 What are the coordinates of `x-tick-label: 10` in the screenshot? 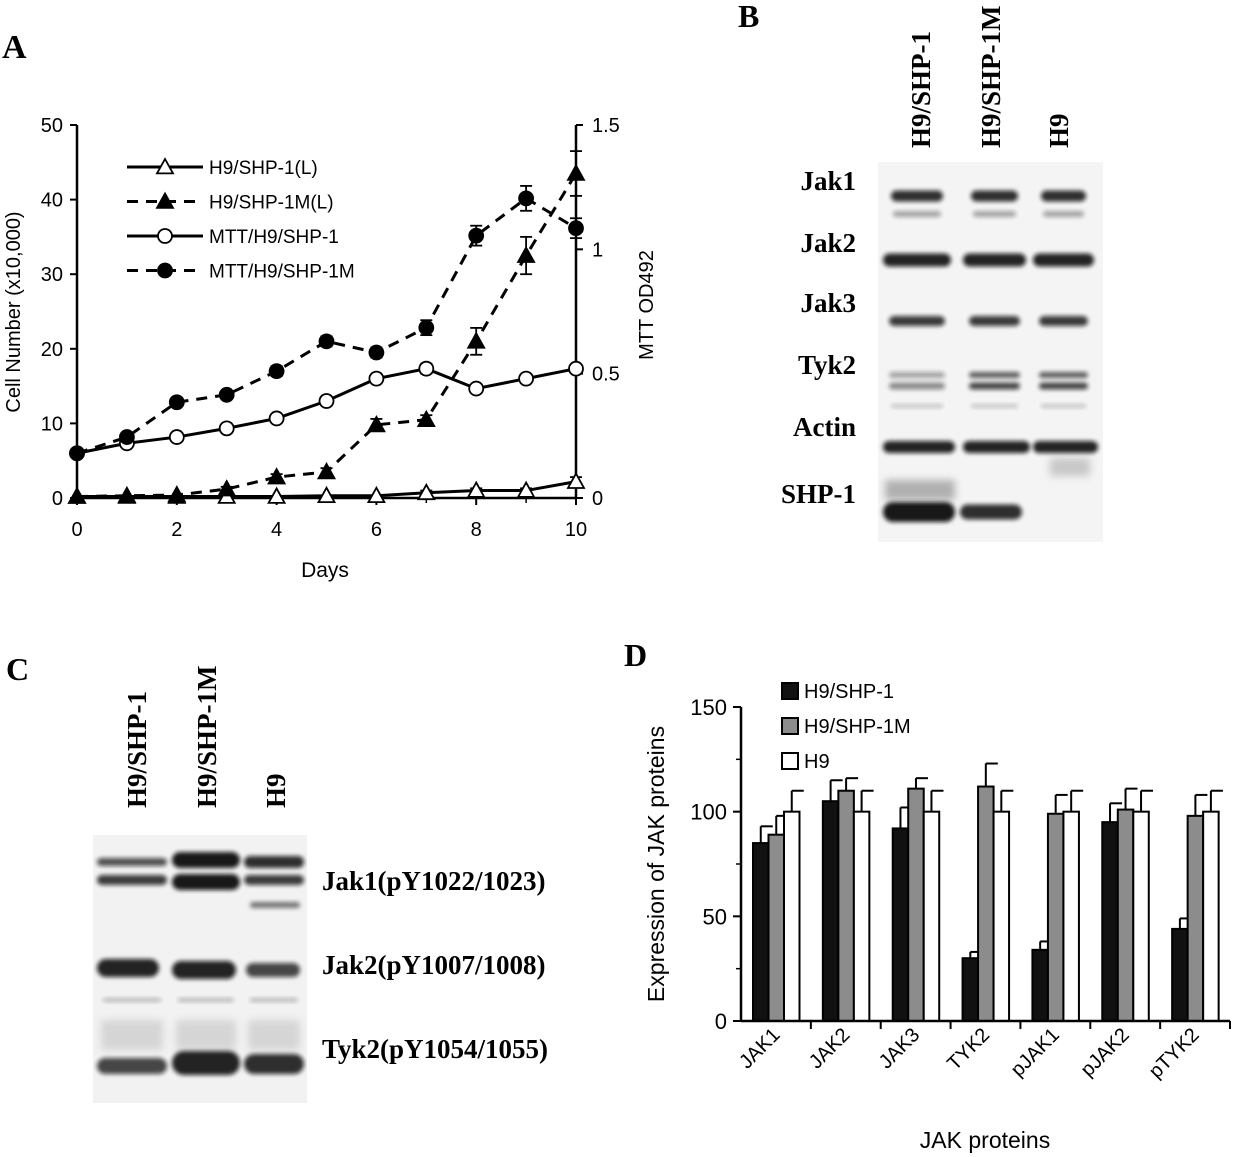 It's located at (576, 530).